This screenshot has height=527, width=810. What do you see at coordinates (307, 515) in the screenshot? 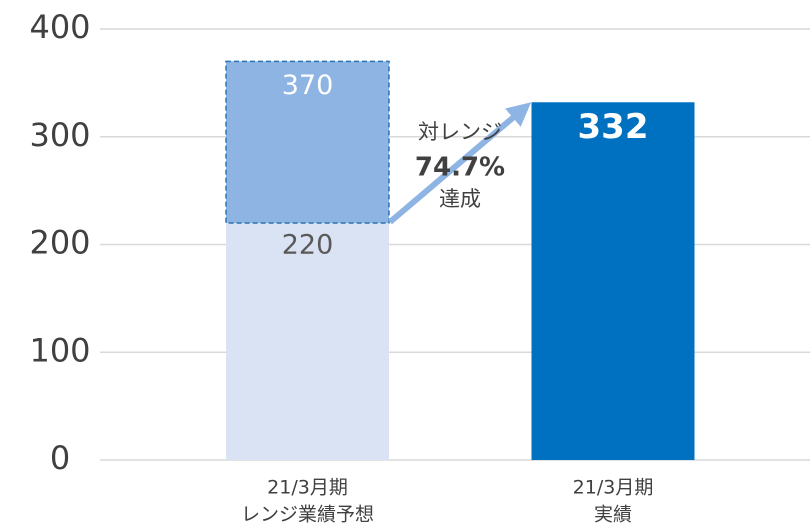
I see `x-tick-label: レンジ業績予想` at bounding box center [307, 515].